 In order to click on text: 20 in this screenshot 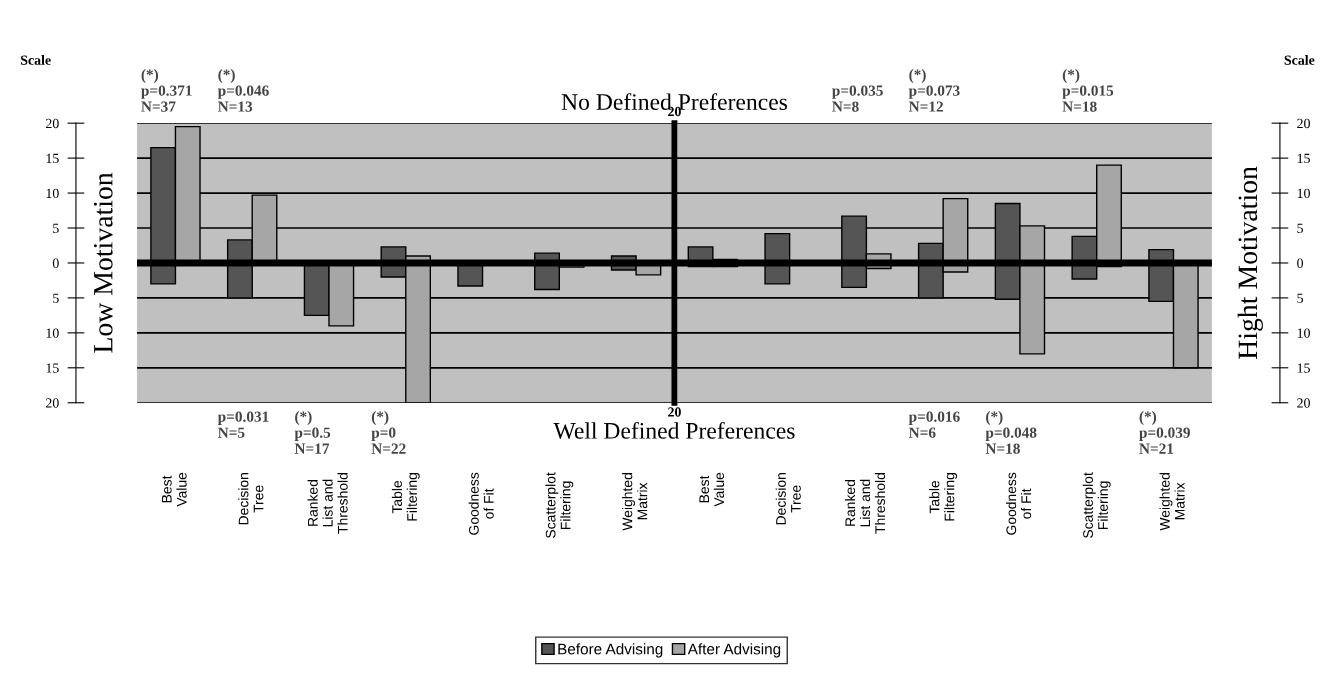, I will do `click(674, 412)`.